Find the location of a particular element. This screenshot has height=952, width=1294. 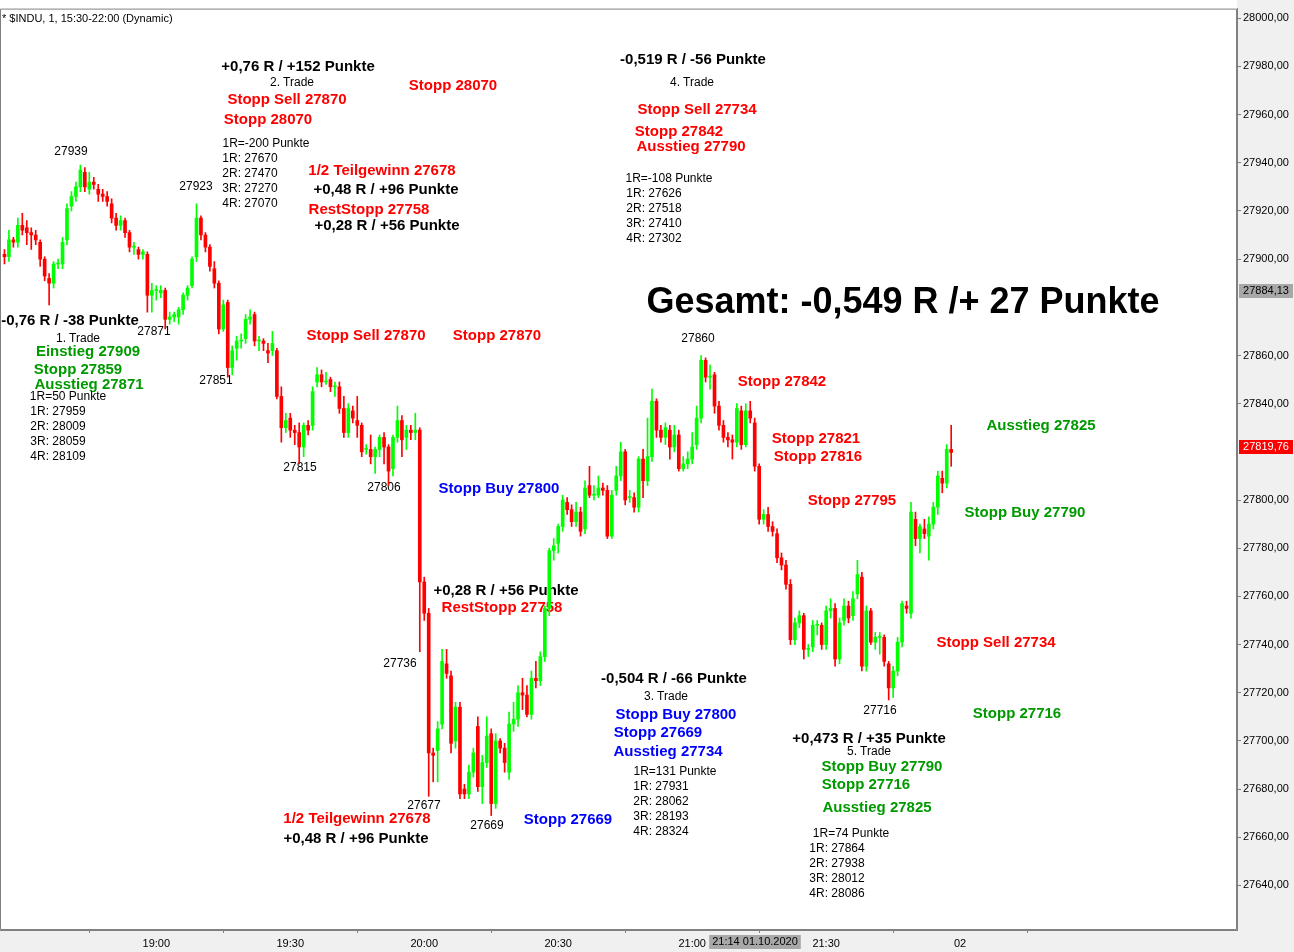

x-tick-label: 20:00 is located at coordinates (424, 942).